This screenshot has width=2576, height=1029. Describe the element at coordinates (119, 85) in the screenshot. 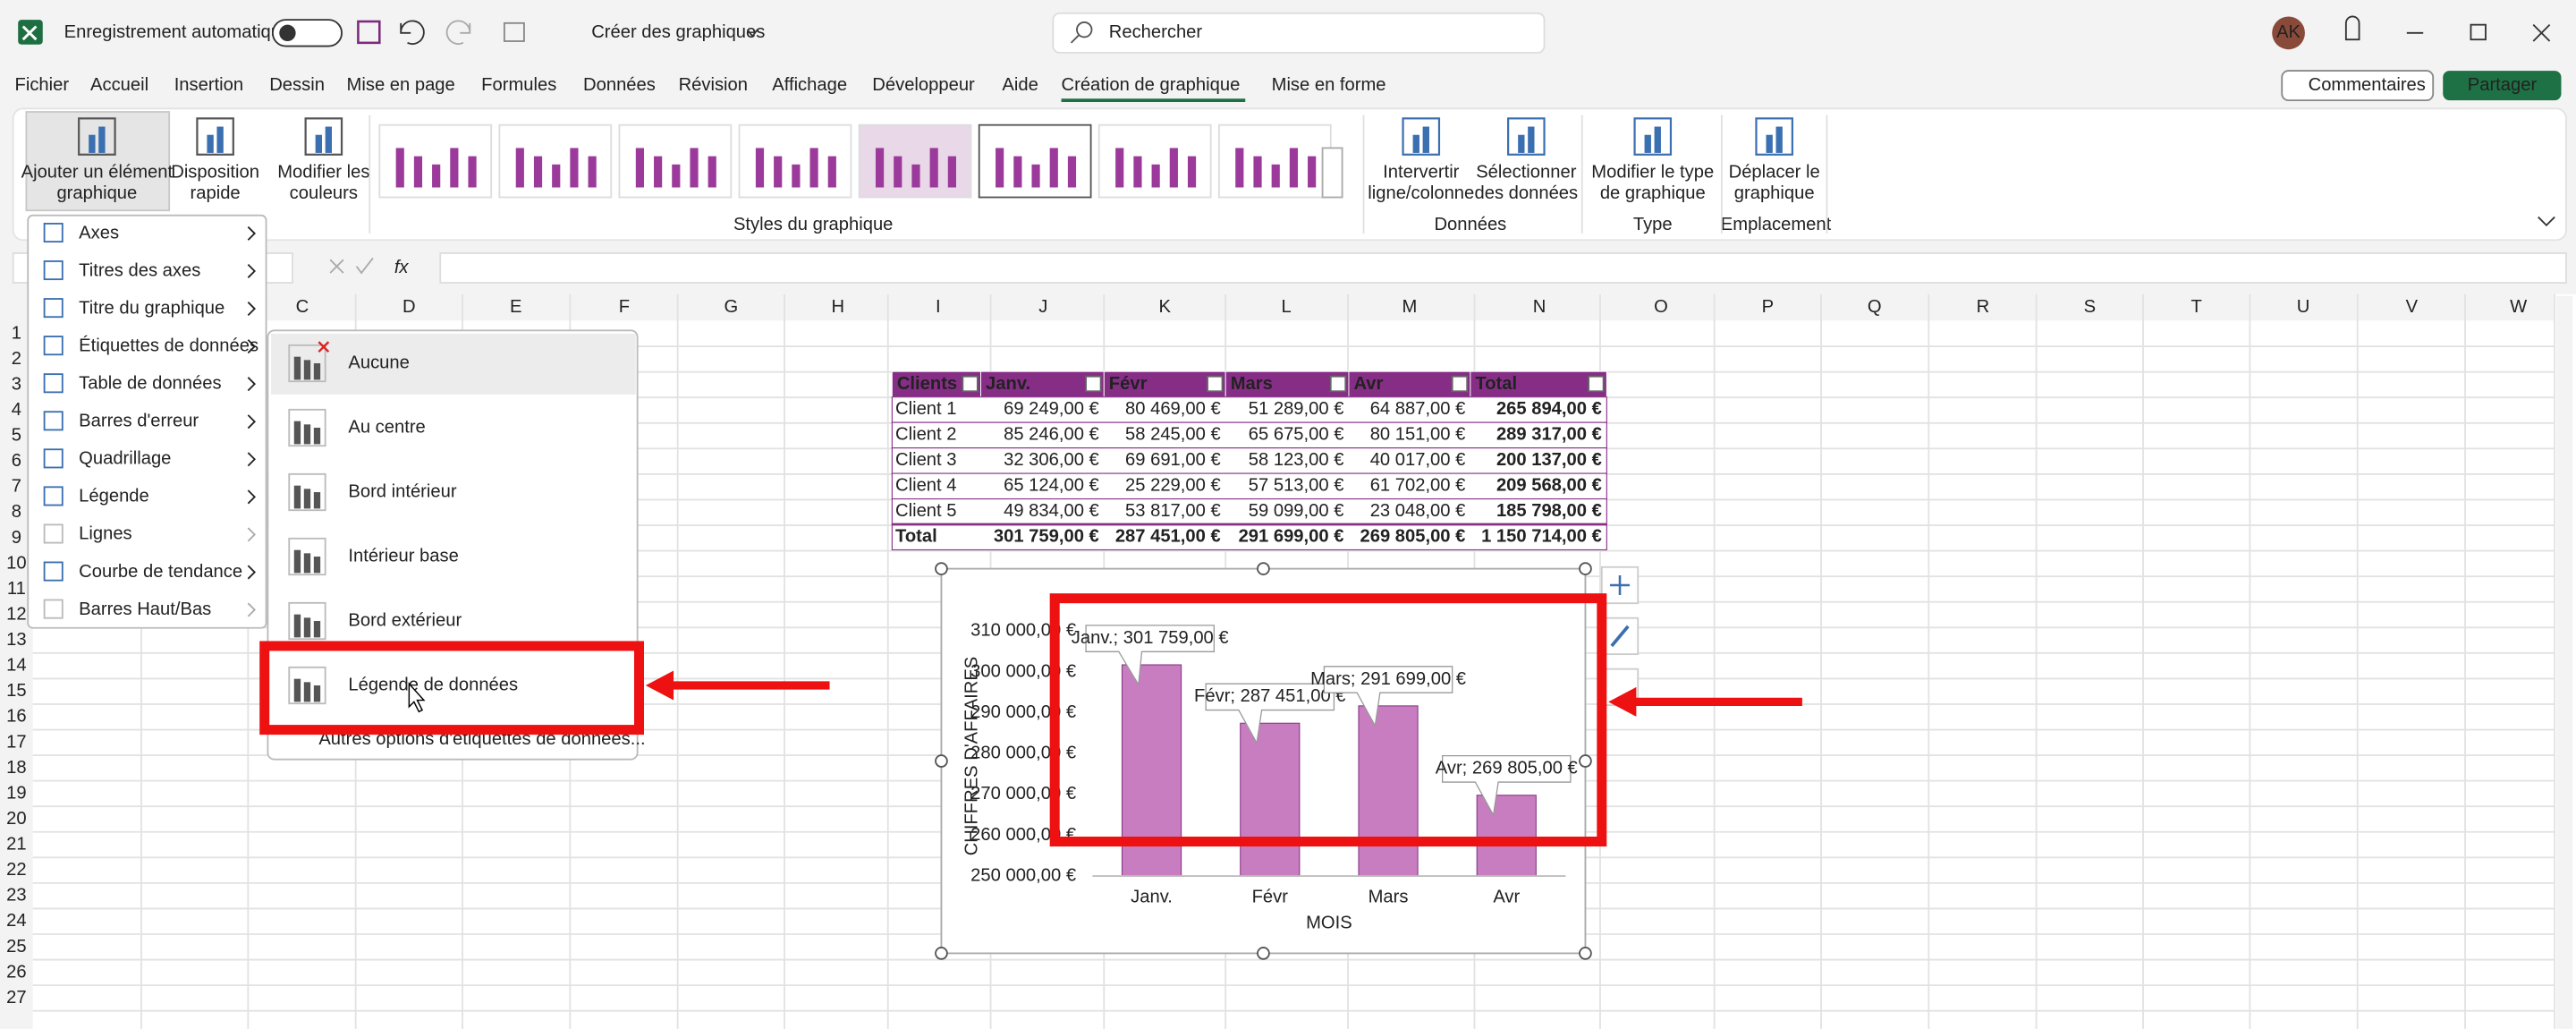

I see `menu-tab: Accueil` at that location.